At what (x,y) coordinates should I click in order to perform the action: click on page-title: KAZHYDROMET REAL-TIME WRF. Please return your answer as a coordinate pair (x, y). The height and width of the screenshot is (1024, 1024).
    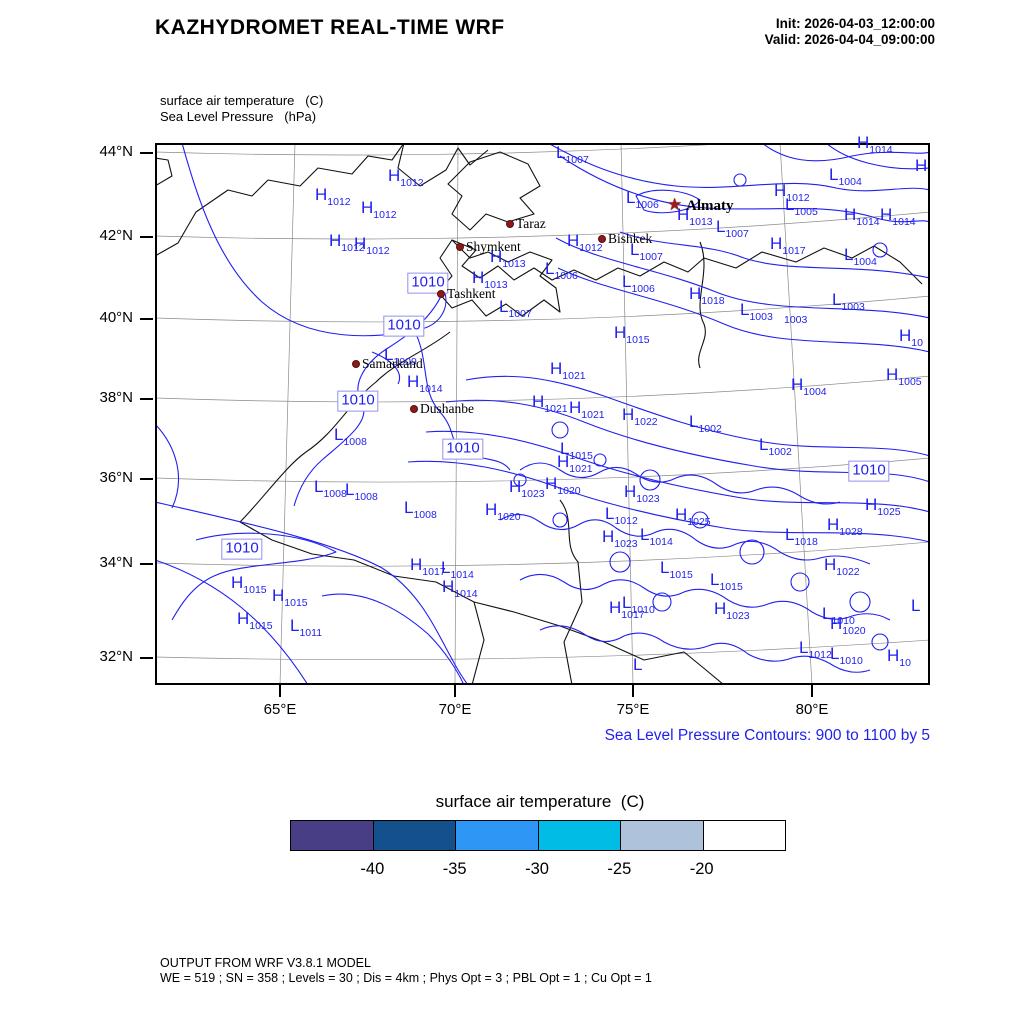
    Looking at the image, I should click on (330, 27).